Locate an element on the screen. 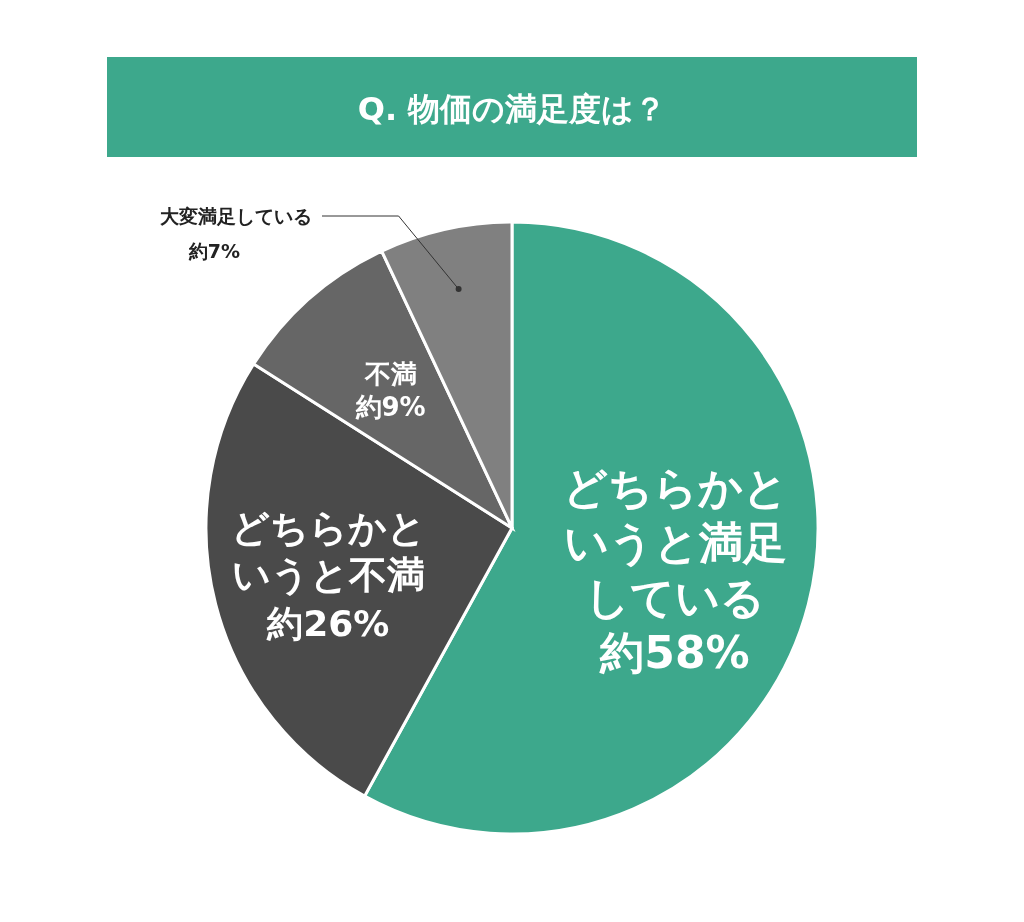  data-label: 約9% is located at coordinates (390, 406).